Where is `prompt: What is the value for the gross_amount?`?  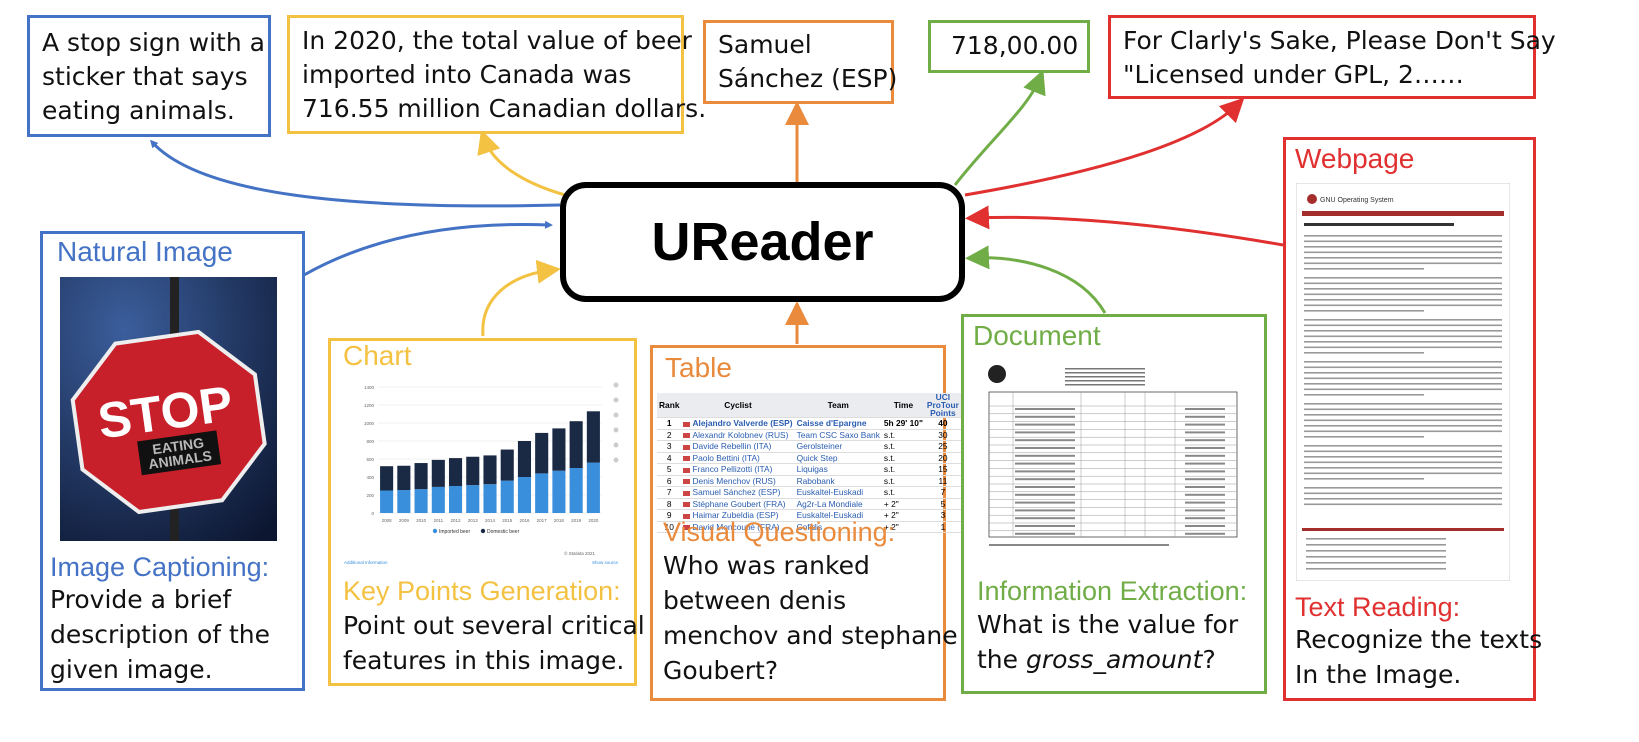
prompt: What is the value for the gross_amount? is located at coordinates (1107, 642).